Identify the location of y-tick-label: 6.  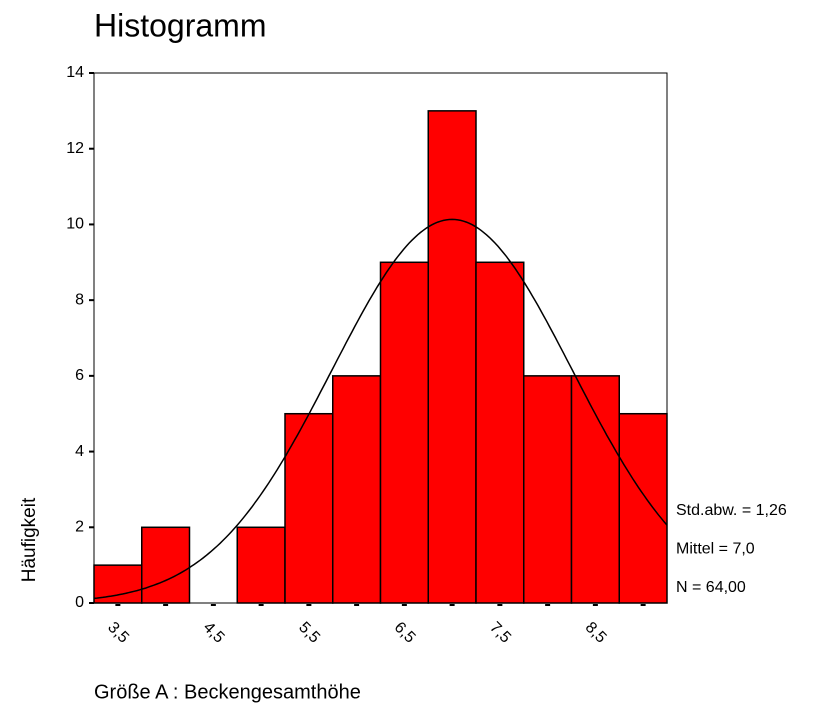
(79, 375).